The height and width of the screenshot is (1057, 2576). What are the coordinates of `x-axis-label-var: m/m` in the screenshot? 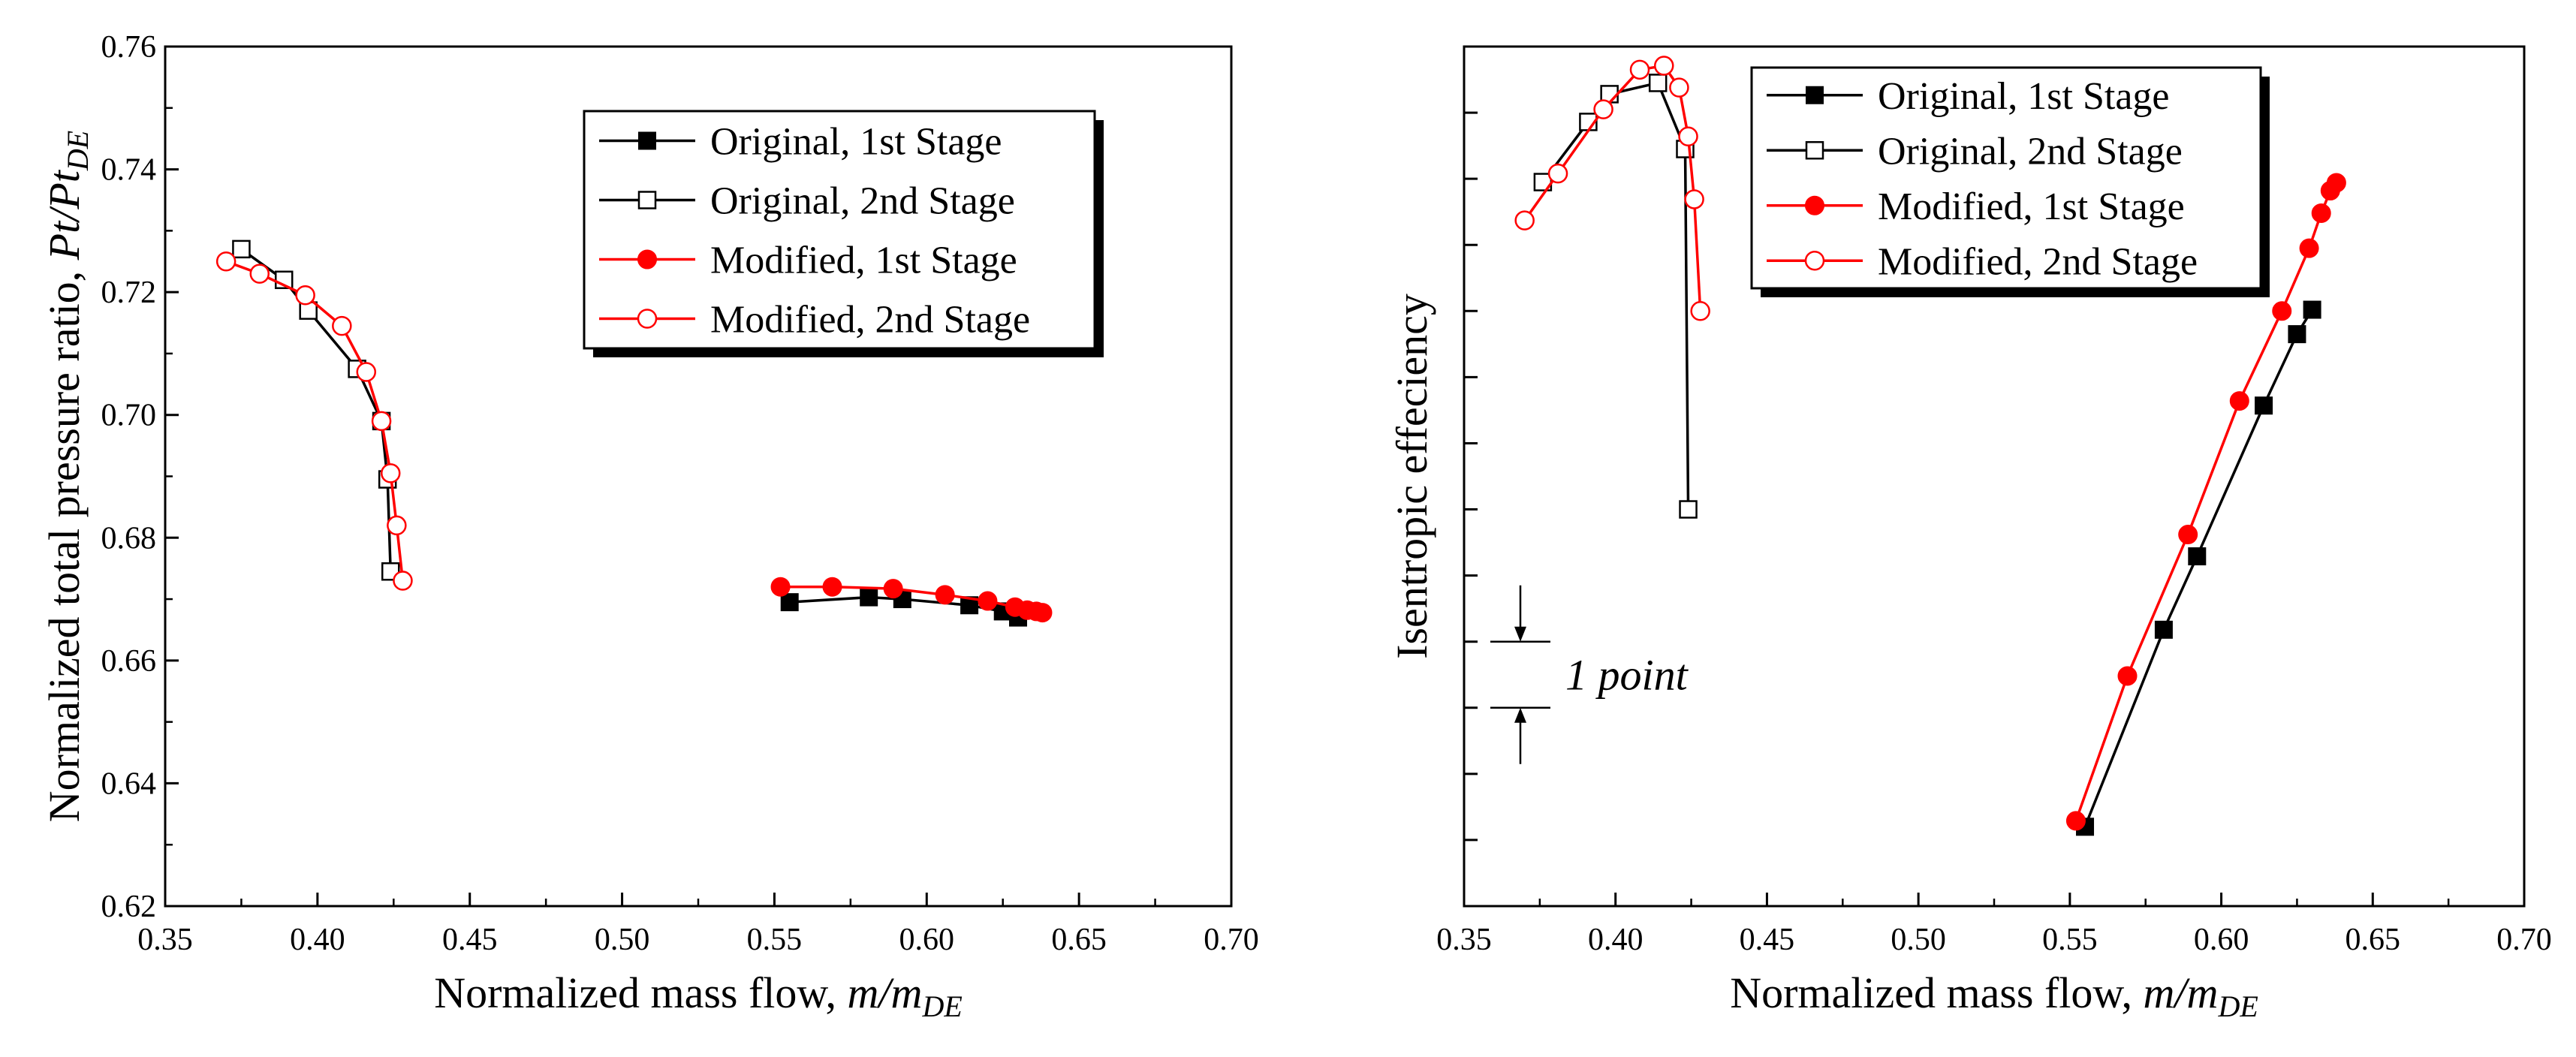 It's located at (2181, 993).